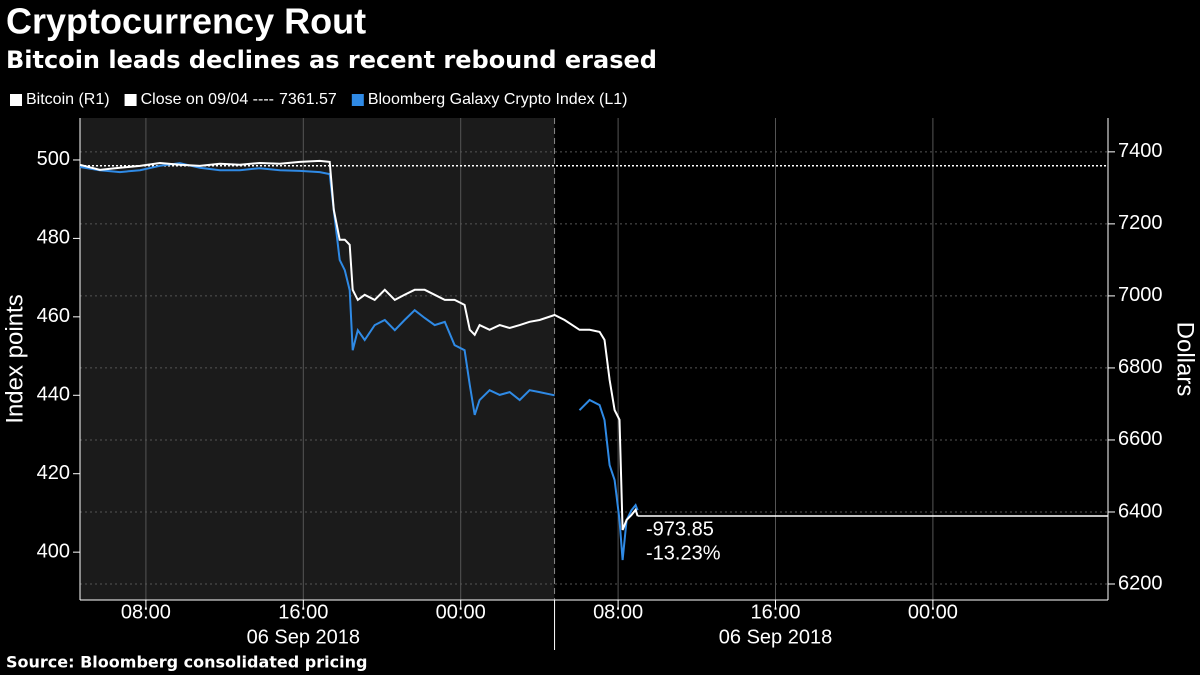 This screenshot has height=675, width=1200. I want to click on annotation: -973.85, so click(680, 529).